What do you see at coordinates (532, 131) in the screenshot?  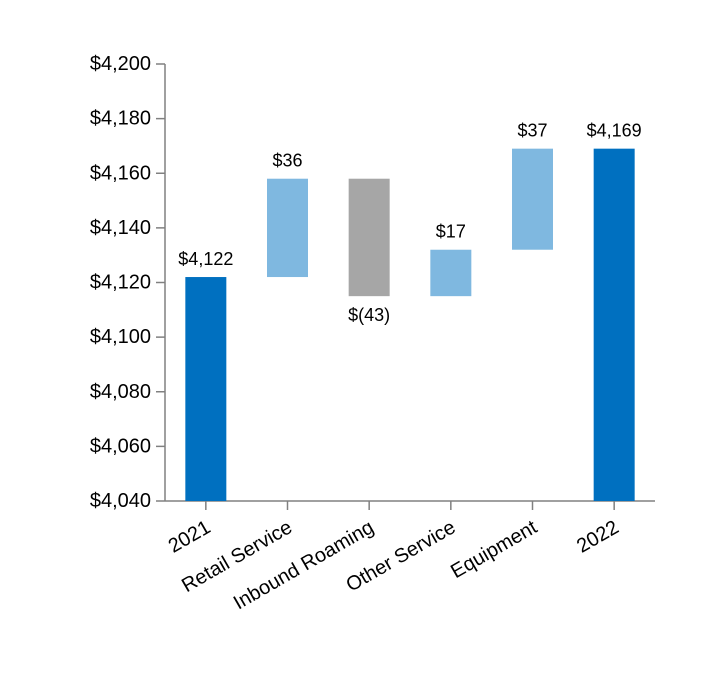 I see `data-label: $37` at bounding box center [532, 131].